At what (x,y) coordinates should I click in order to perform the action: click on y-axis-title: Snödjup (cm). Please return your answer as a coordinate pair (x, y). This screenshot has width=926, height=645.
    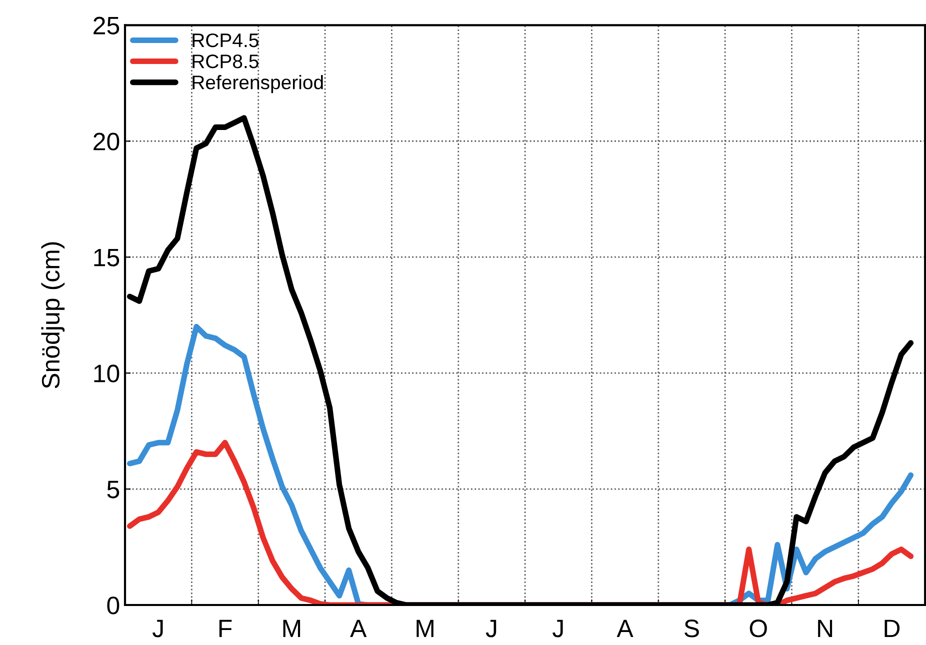
    Looking at the image, I should click on (53, 315).